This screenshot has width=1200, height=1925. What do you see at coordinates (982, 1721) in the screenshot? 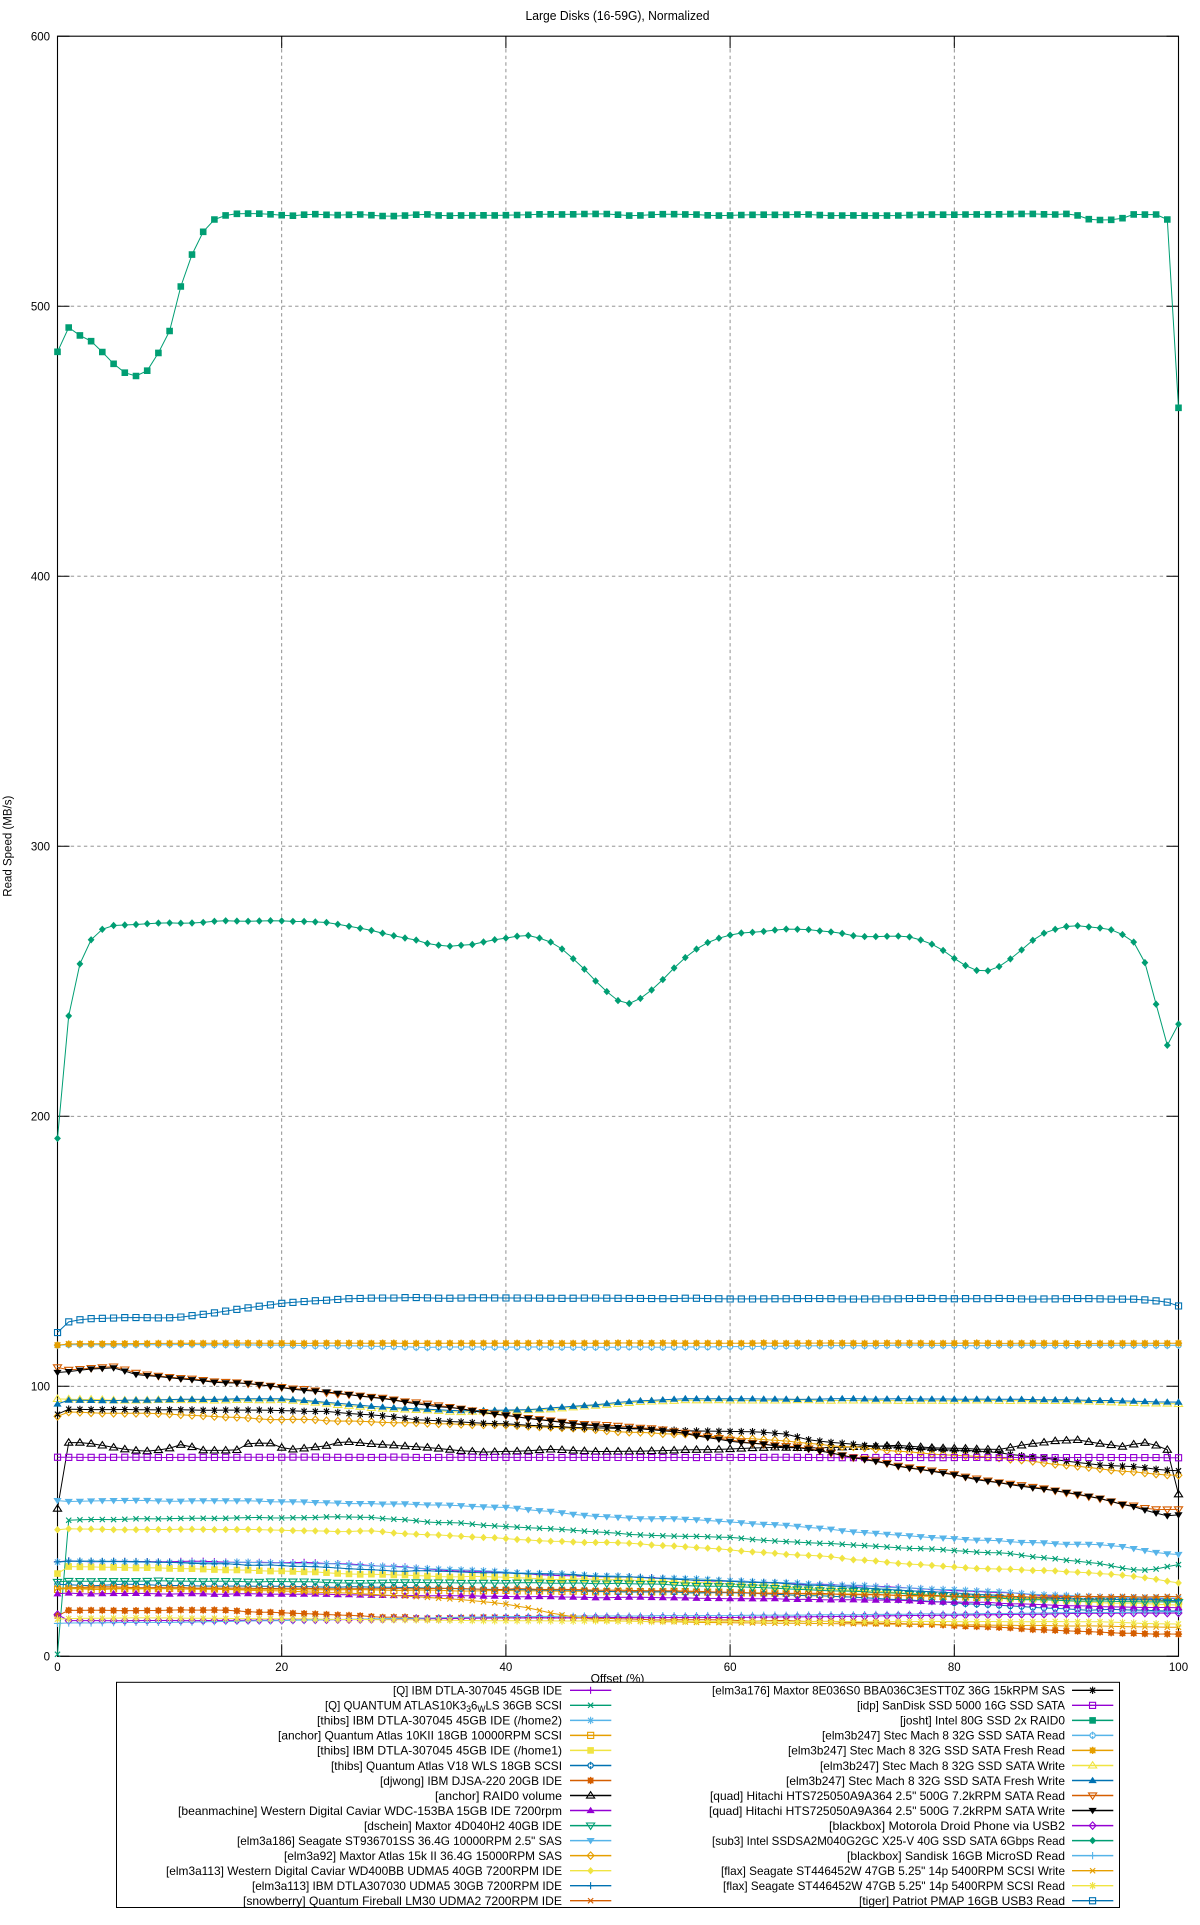
I see `svg-text: [josht] Intel 80G SSD 2x RAID0` at bounding box center [982, 1721].